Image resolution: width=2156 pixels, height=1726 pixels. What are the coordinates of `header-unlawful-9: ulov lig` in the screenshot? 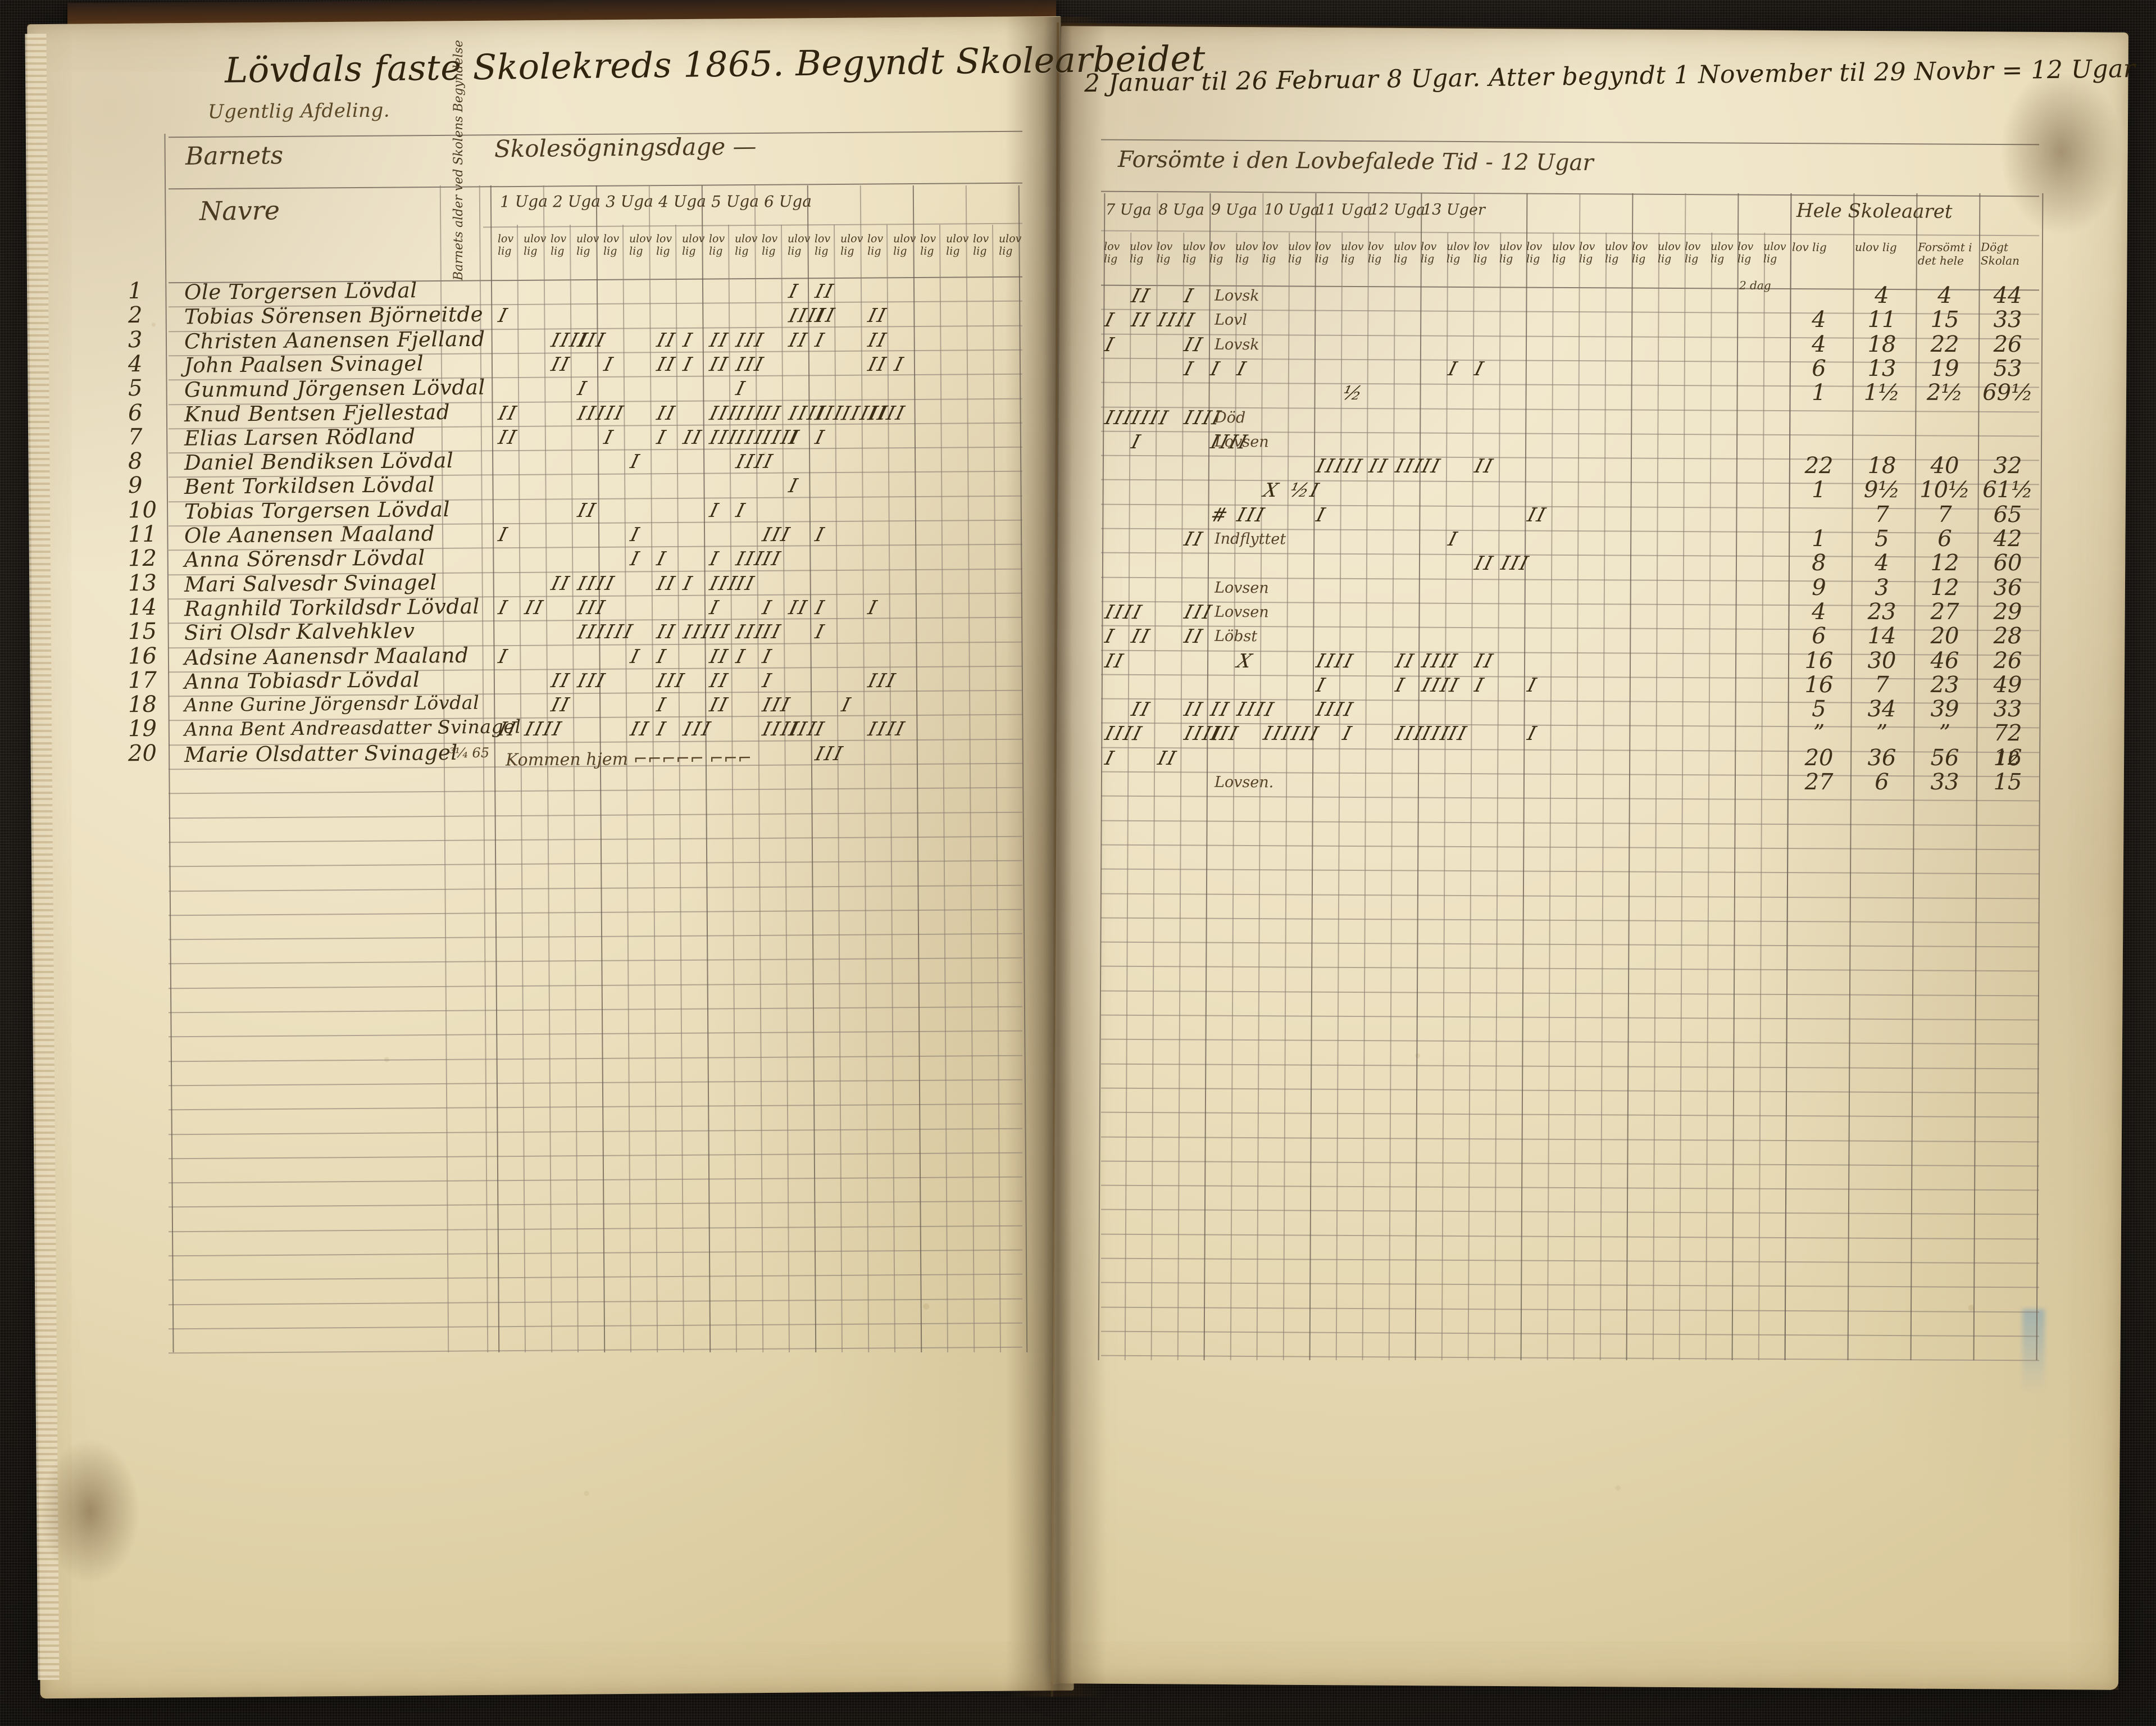 It's located at (957, 245).